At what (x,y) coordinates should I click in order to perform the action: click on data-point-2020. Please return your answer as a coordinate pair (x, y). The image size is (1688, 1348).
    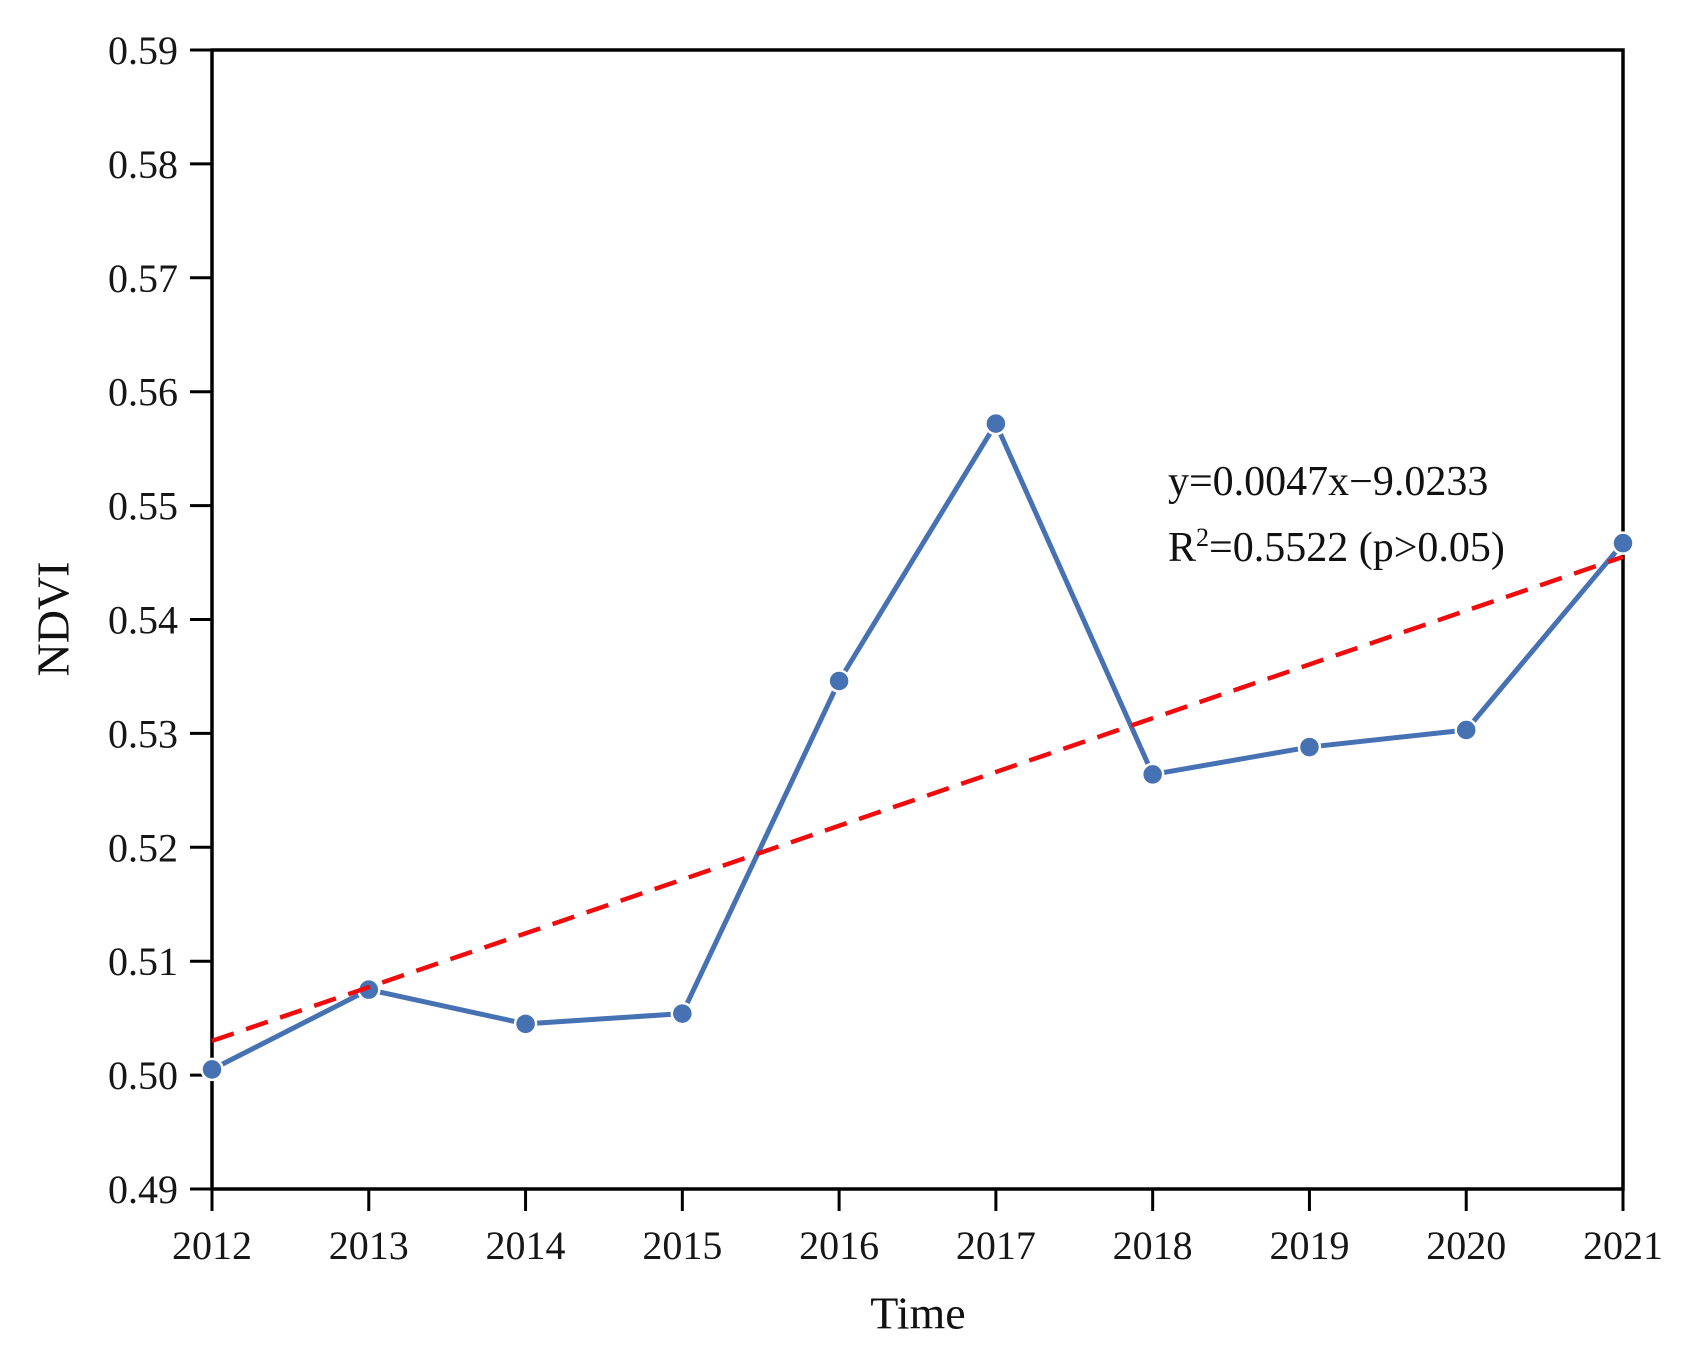
    Looking at the image, I should click on (1466, 730).